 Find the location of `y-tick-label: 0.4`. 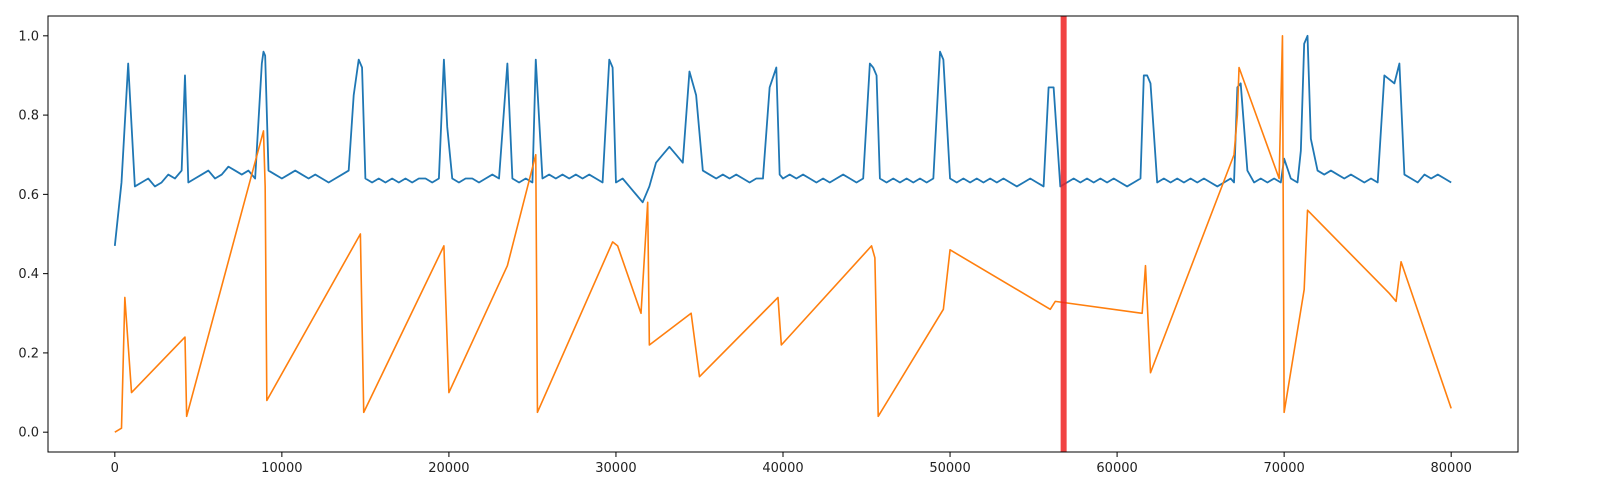

y-tick-label: 0.4 is located at coordinates (28, 274).